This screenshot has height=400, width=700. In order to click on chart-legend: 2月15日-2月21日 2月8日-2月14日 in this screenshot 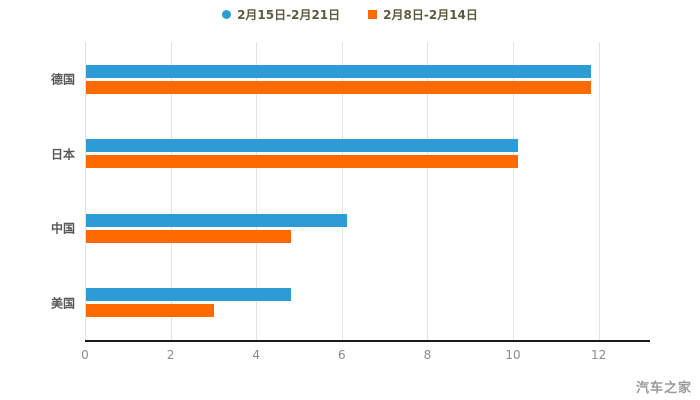, I will do `click(350, 14)`.